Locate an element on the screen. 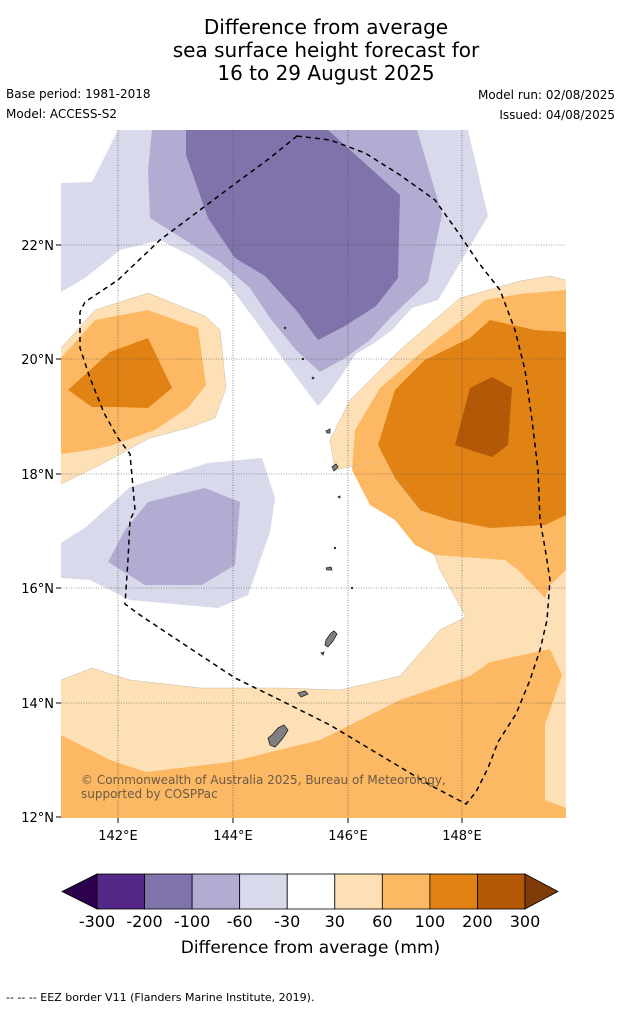 Image resolution: width=621 pixels, height=1011 pixels. island-pagan is located at coordinates (335, 467).